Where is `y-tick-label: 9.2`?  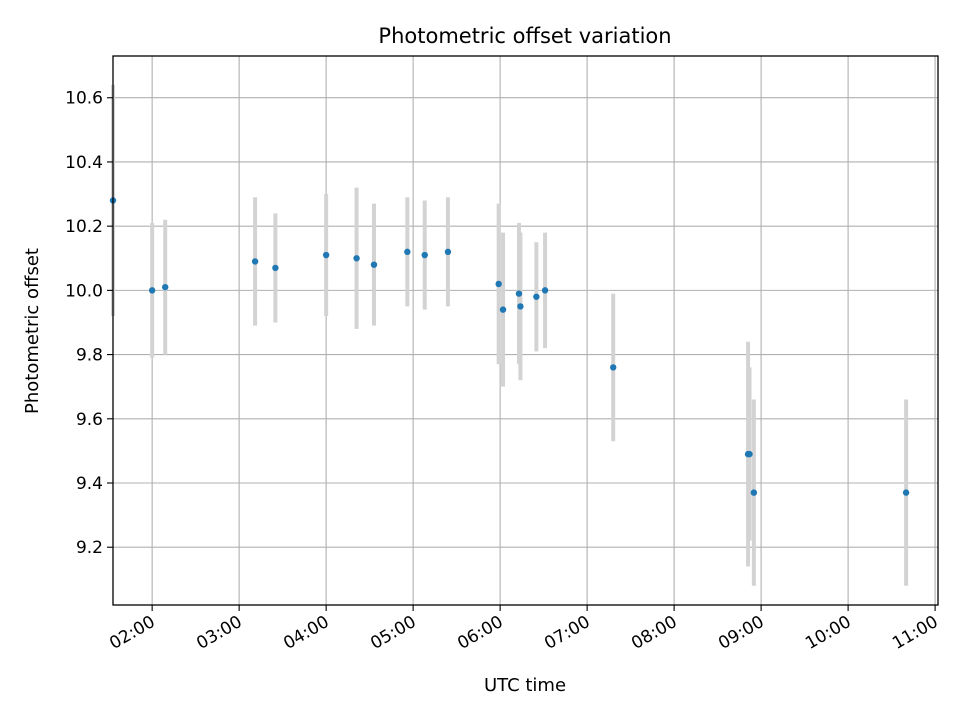
y-tick-label: 9.2 is located at coordinates (89, 548).